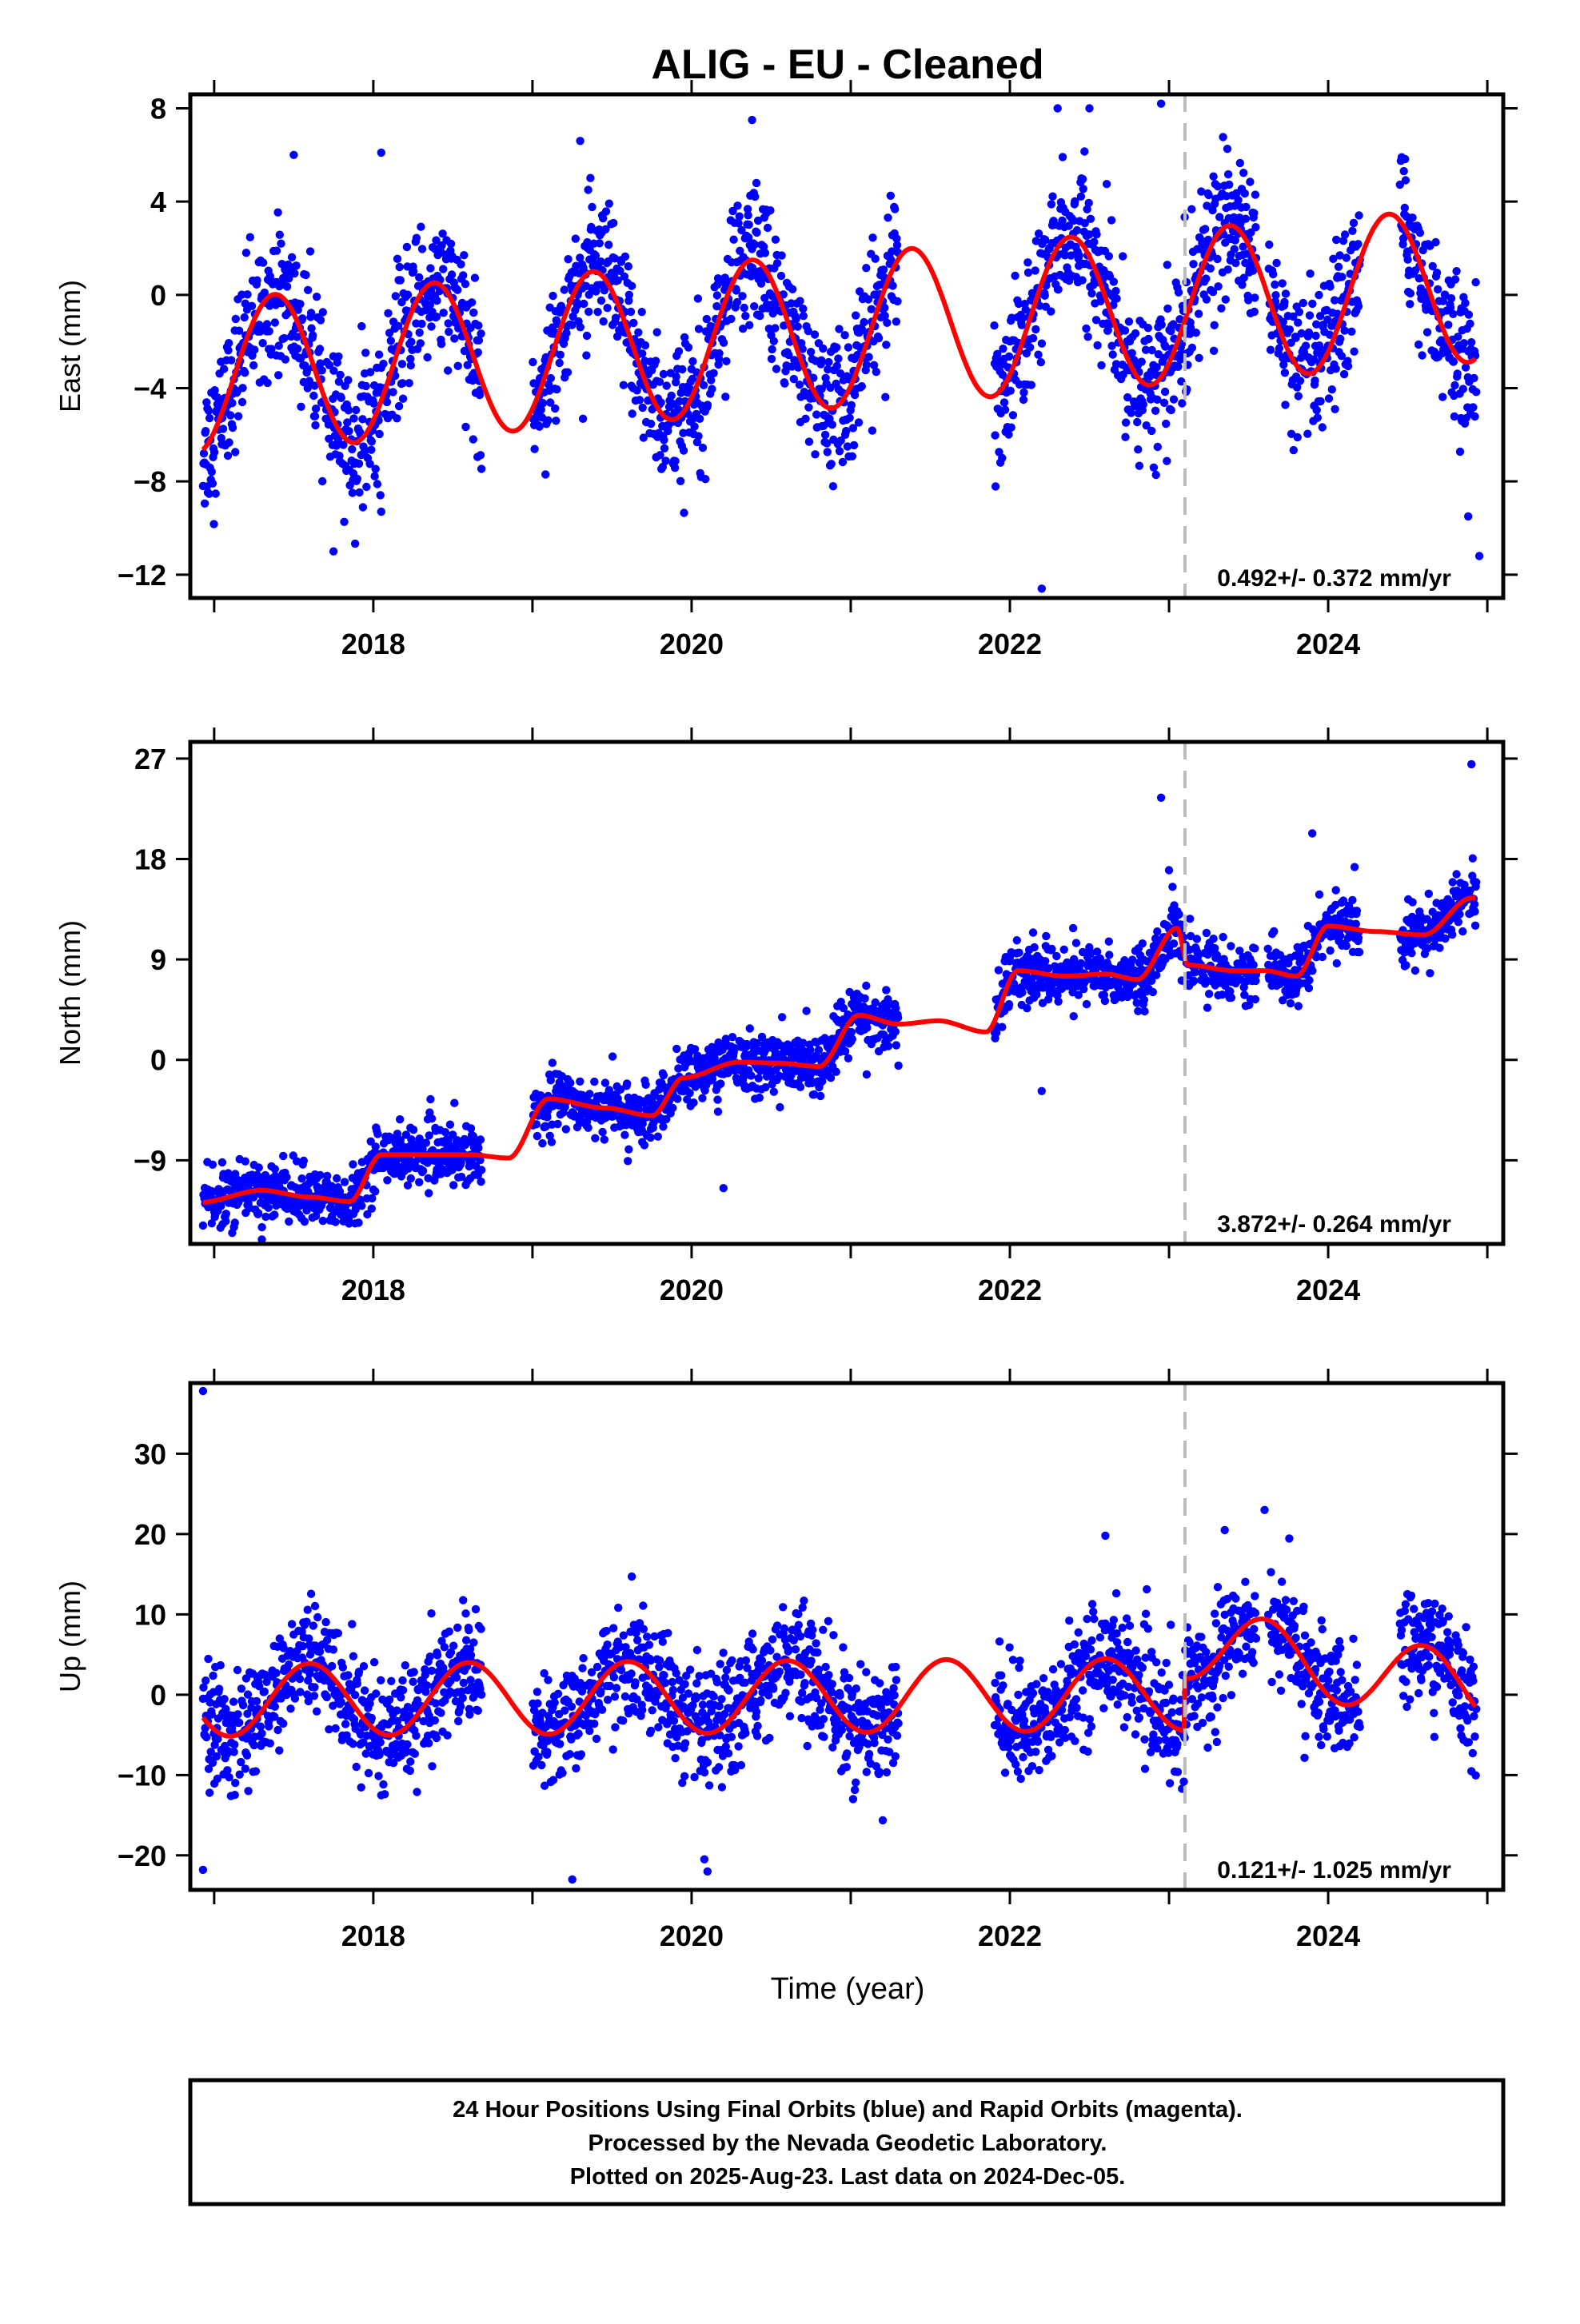 The height and width of the screenshot is (2324, 1580). I want to click on east-y-axis-label: East (mm), so click(70, 347).